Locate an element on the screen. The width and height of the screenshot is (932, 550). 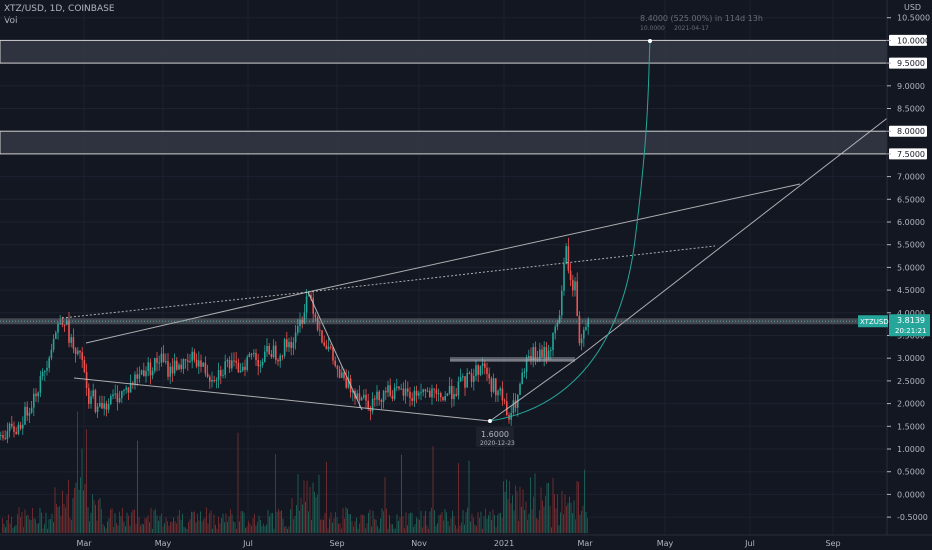
low-date-label: 2020-12-23 is located at coordinates (497, 443).